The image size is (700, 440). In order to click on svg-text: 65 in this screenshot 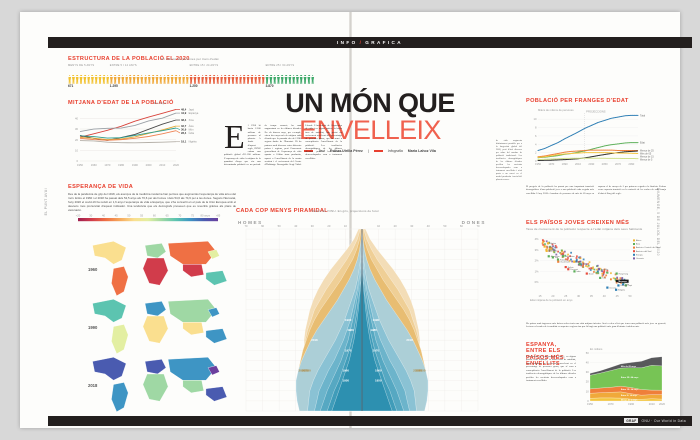, I will do `click(167, 216)`.